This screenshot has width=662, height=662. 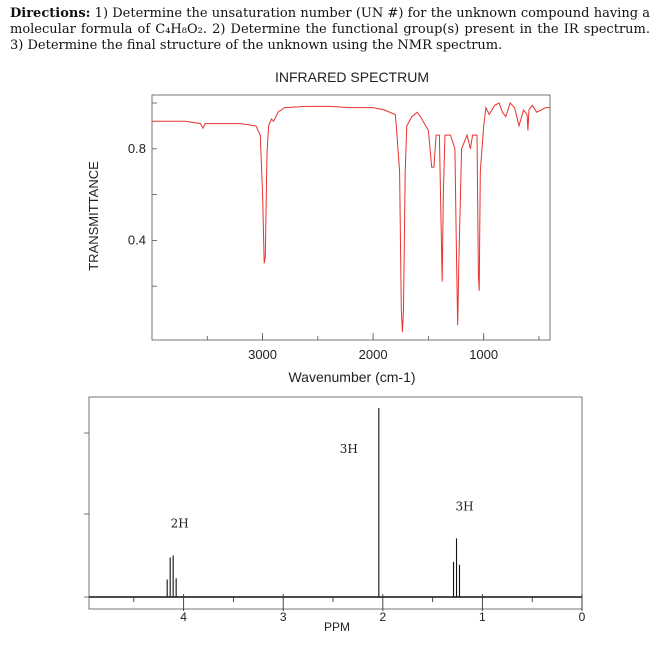 What do you see at coordinates (482, 617) in the screenshot?
I see `nmr-x-tick-label: 1` at bounding box center [482, 617].